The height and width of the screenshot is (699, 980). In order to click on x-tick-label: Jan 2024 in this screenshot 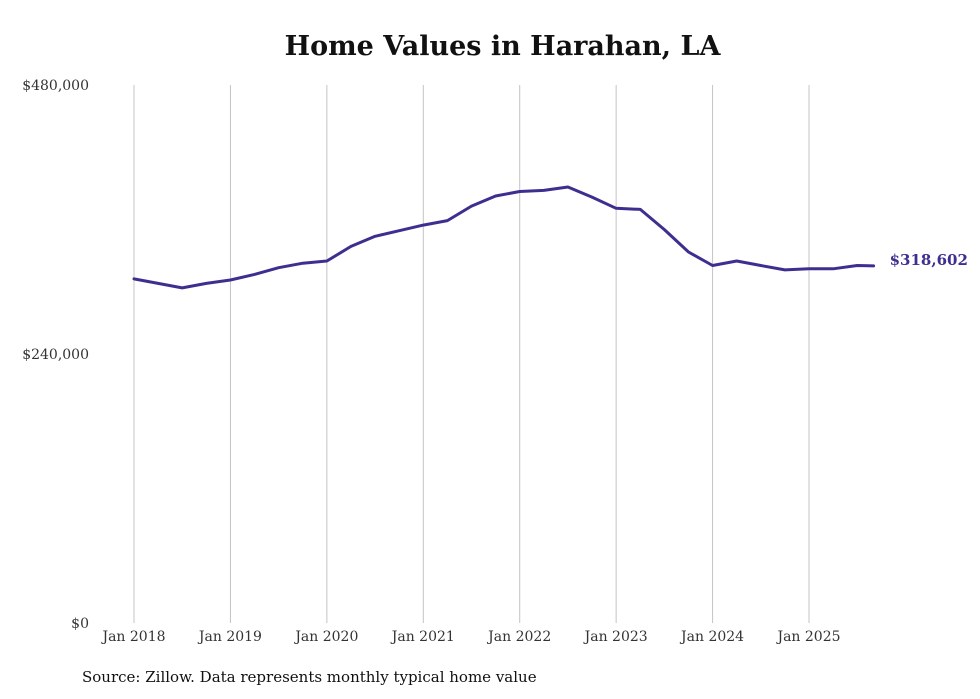, I will do `click(711, 637)`.